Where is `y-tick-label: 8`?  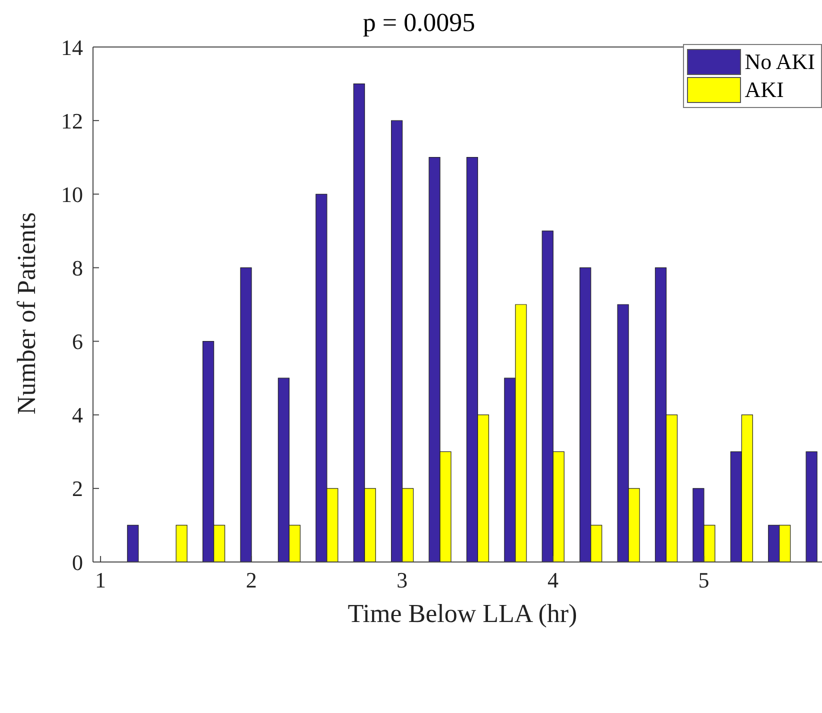
y-tick-label: 8 is located at coordinates (77, 268).